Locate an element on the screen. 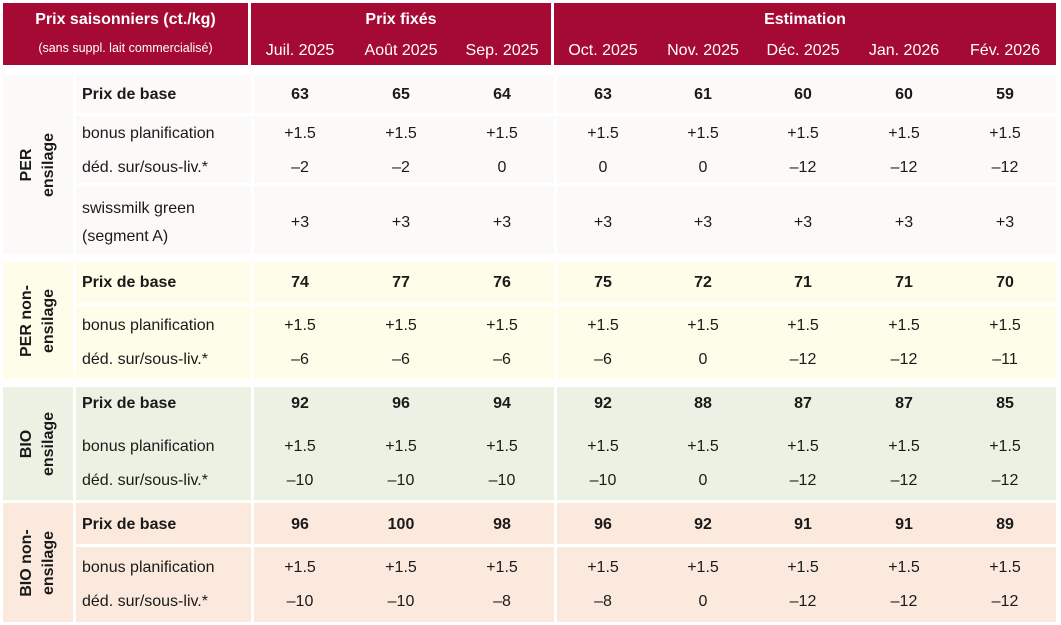 The width and height of the screenshot is (1061, 625). table-cell: –11 is located at coordinates (1005, 359).